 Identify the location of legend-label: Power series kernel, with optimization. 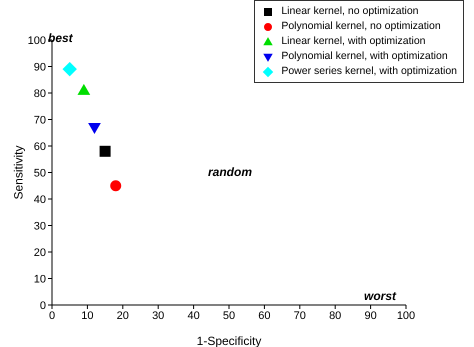
(369, 71).